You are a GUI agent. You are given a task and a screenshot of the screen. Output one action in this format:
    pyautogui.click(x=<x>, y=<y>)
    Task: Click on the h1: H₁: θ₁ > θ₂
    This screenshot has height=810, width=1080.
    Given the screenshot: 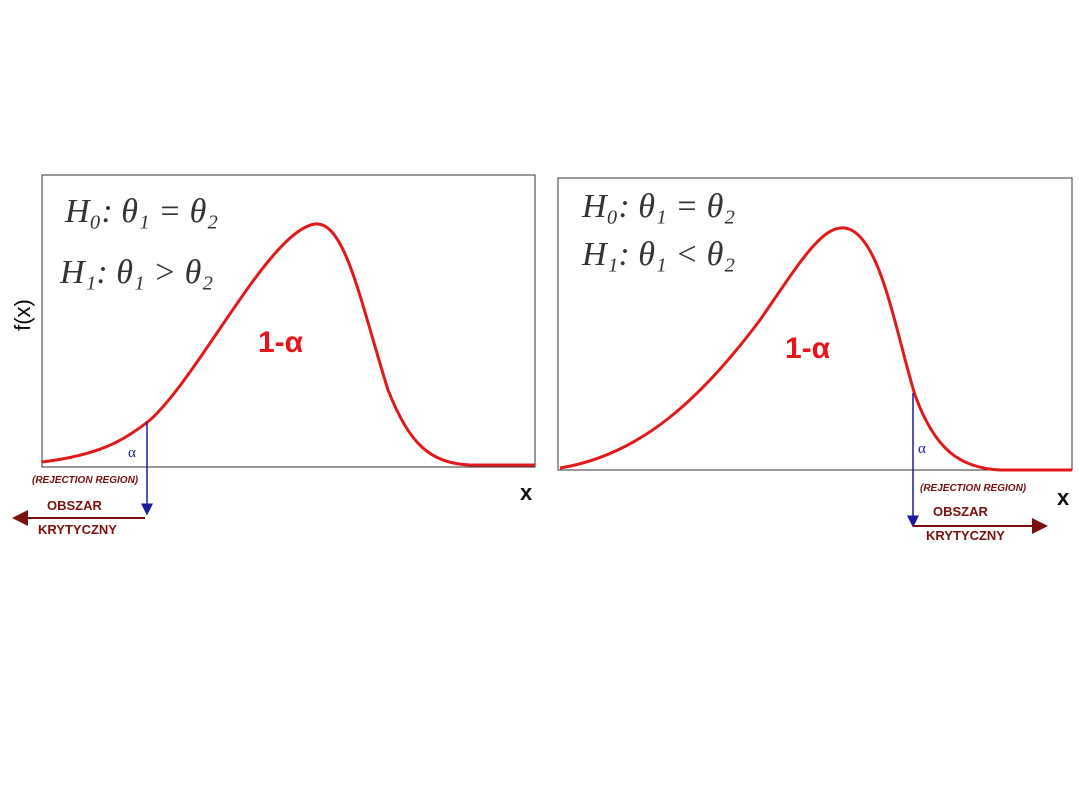 What is the action you would take?
    pyautogui.click(x=136, y=272)
    